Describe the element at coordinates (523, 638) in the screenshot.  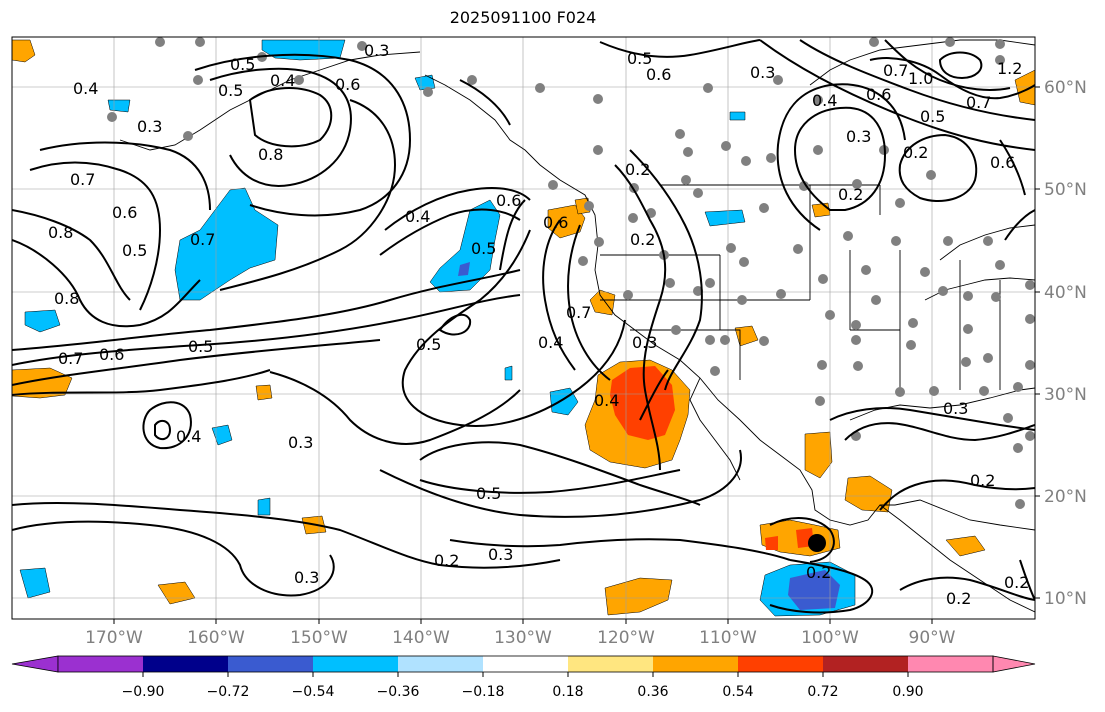
I see `lon-tick-label: 130°W` at that location.